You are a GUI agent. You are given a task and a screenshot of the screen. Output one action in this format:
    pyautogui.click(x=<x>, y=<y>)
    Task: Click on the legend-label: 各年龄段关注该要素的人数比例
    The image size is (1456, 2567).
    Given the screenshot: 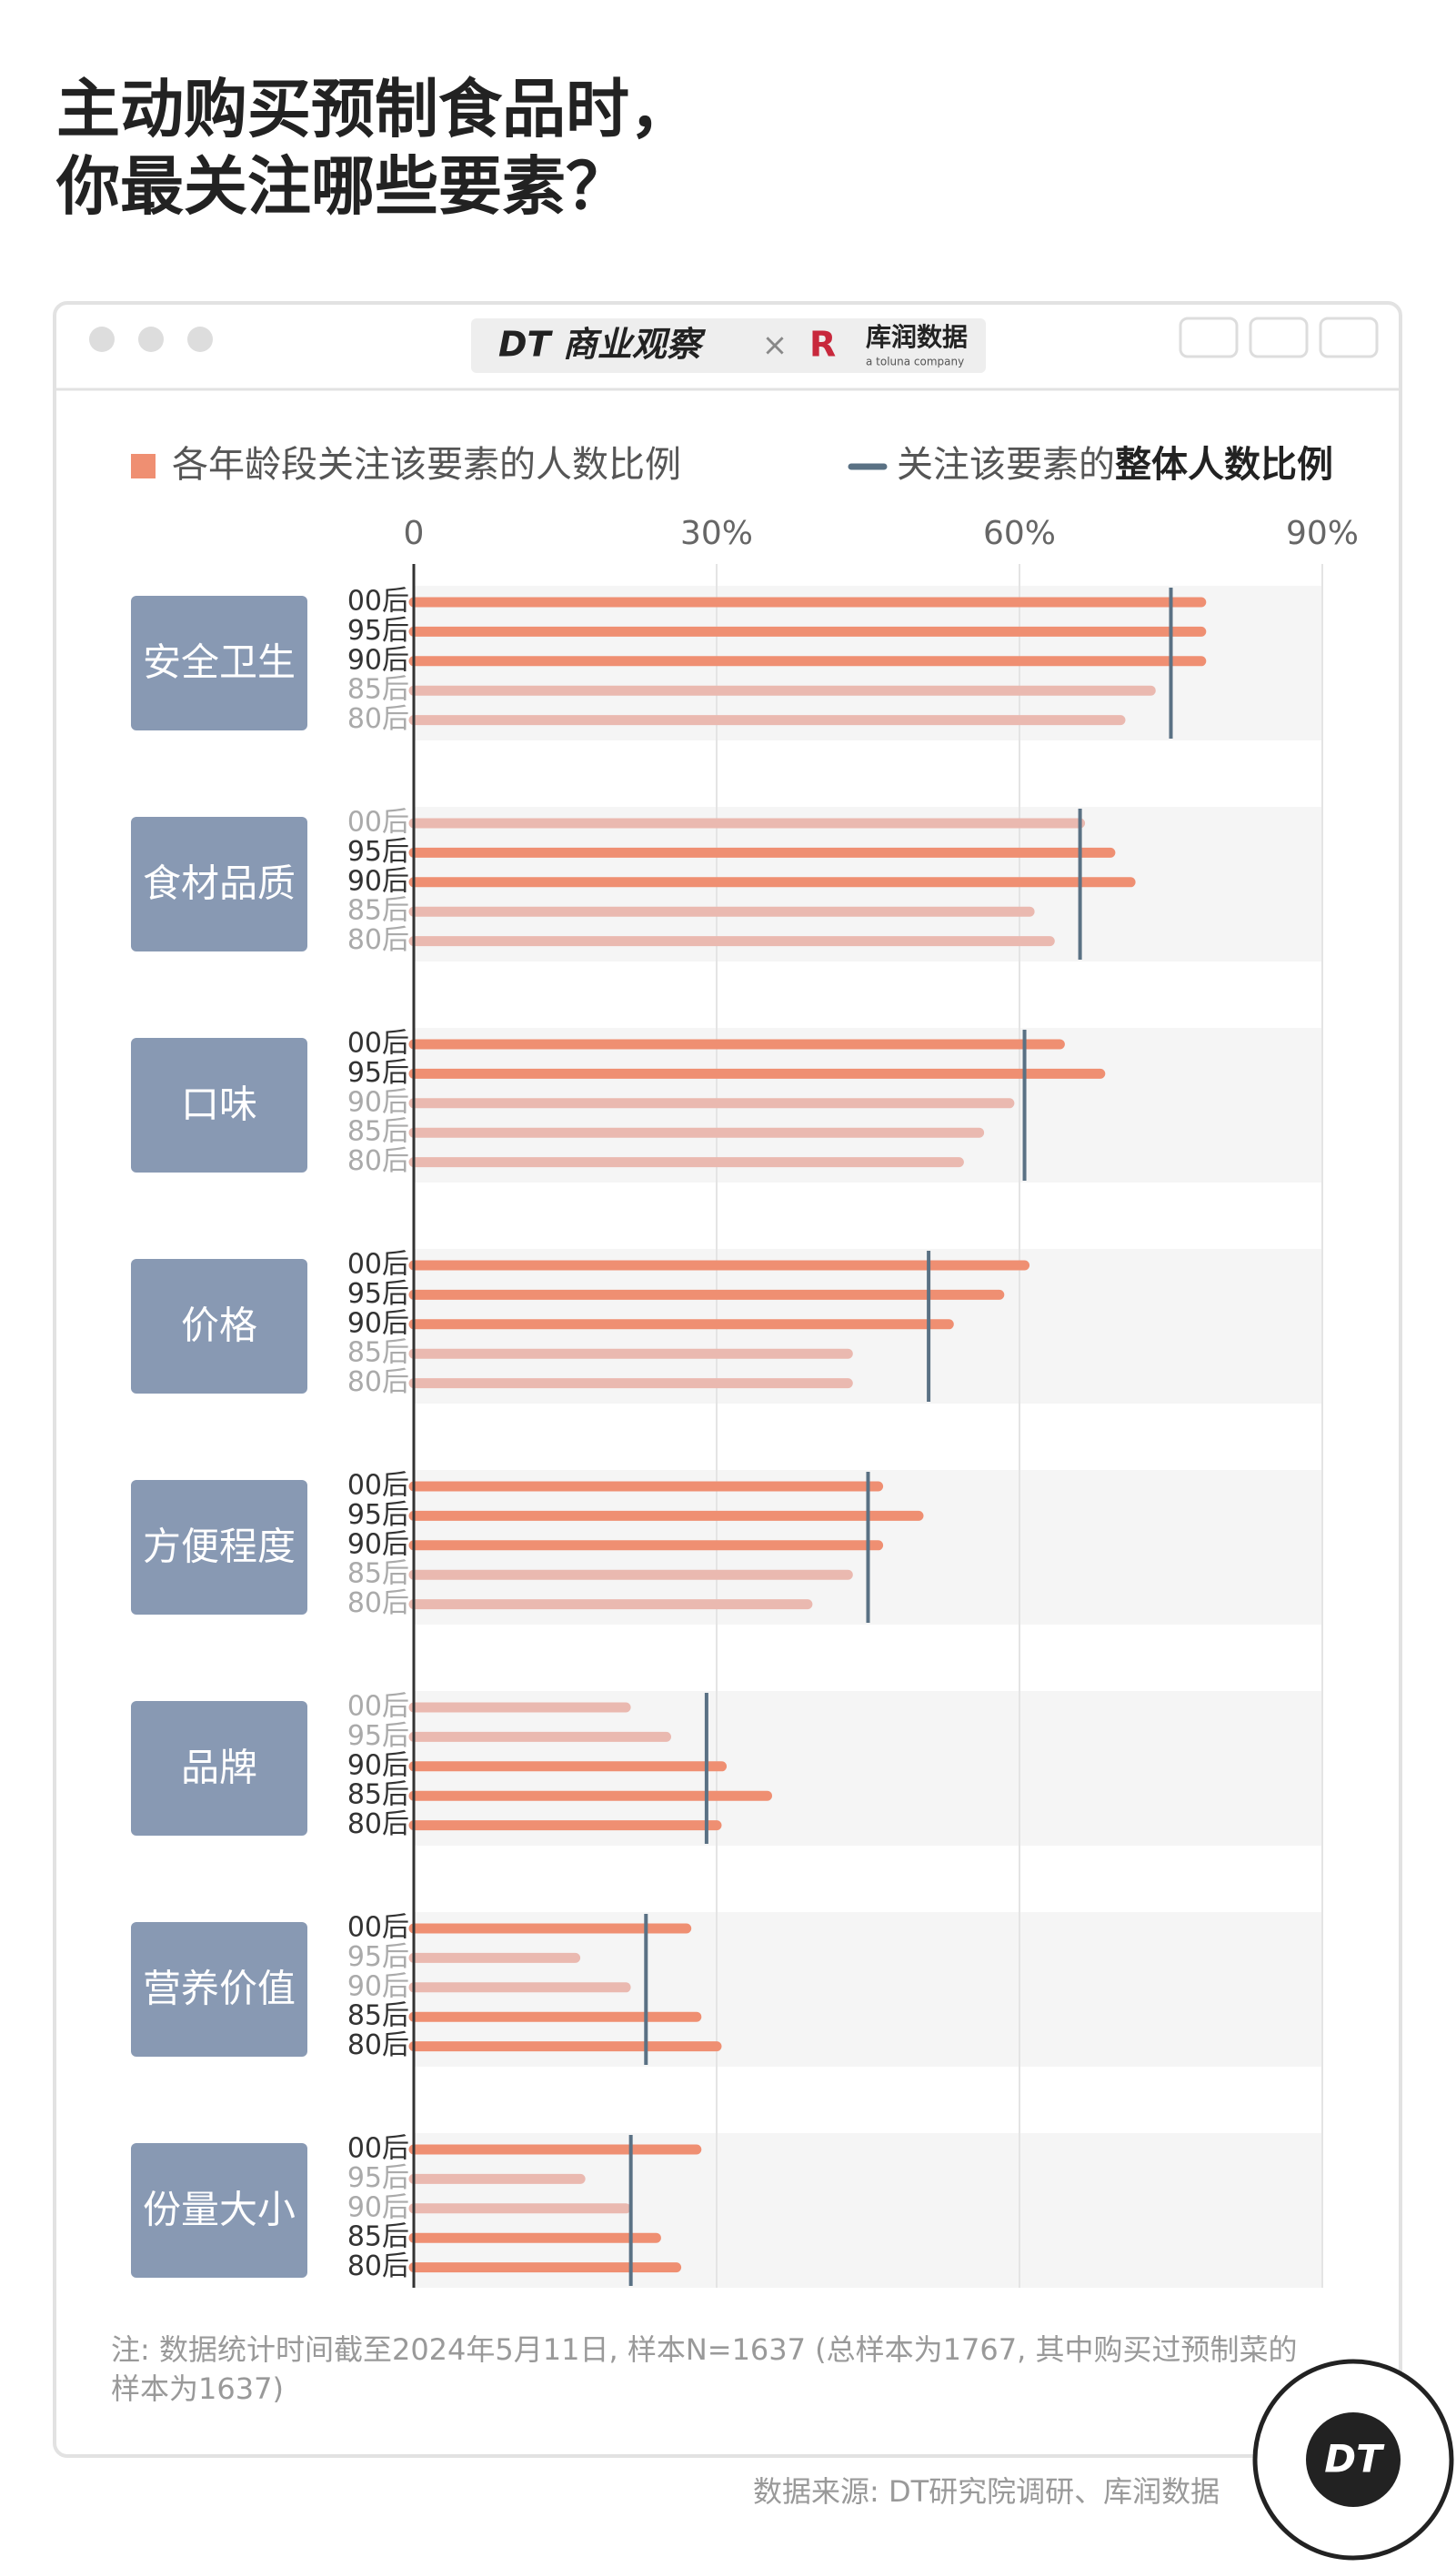 What is the action you would take?
    pyautogui.click(x=427, y=465)
    